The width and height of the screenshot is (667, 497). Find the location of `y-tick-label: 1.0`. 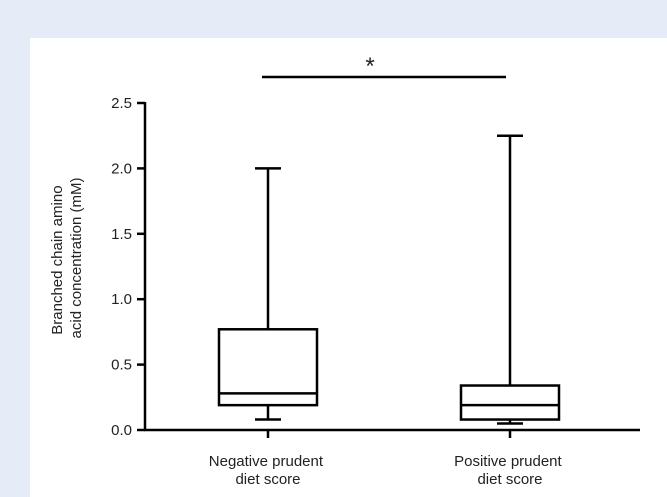

y-tick-label: 1.0 is located at coordinates (121, 299).